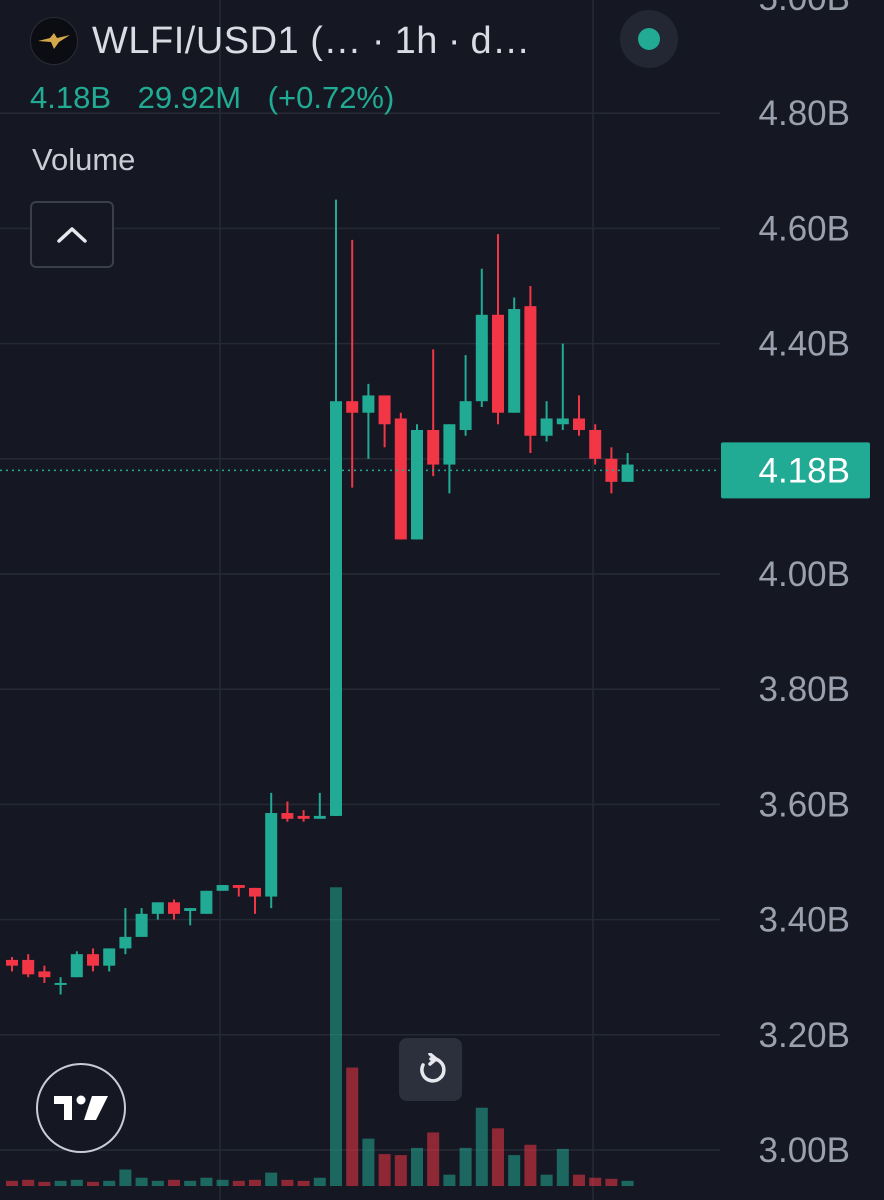  What do you see at coordinates (804, 1035) in the screenshot?
I see `price-axis-tick-label: 3.20B` at bounding box center [804, 1035].